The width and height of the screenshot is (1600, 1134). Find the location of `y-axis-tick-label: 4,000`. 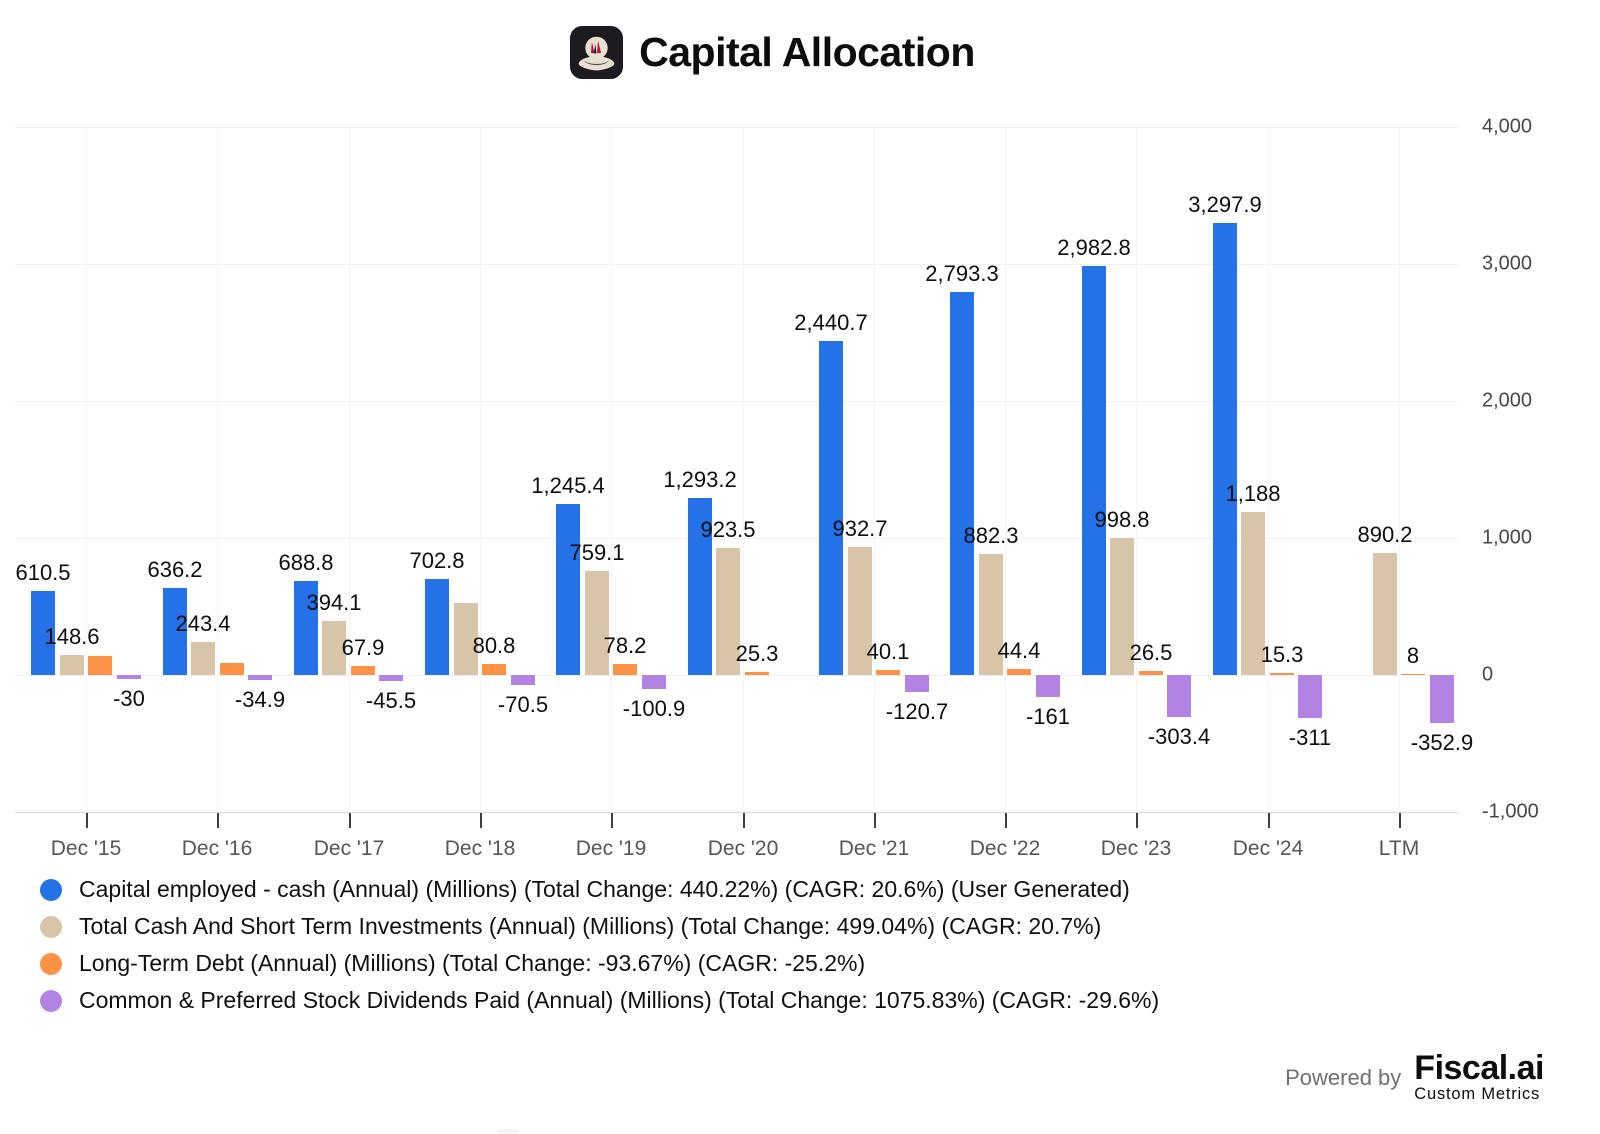

y-axis-tick-label: 4,000 is located at coordinates (1507, 126).